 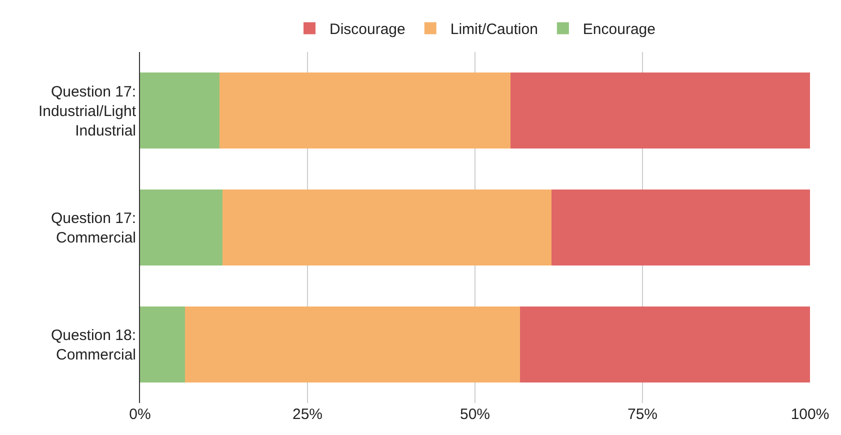 What do you see at coordinates (93, 345) in the screenshot?
I see `y-tick-label: Question 18: Commercial` at bounding box center [93, 345].